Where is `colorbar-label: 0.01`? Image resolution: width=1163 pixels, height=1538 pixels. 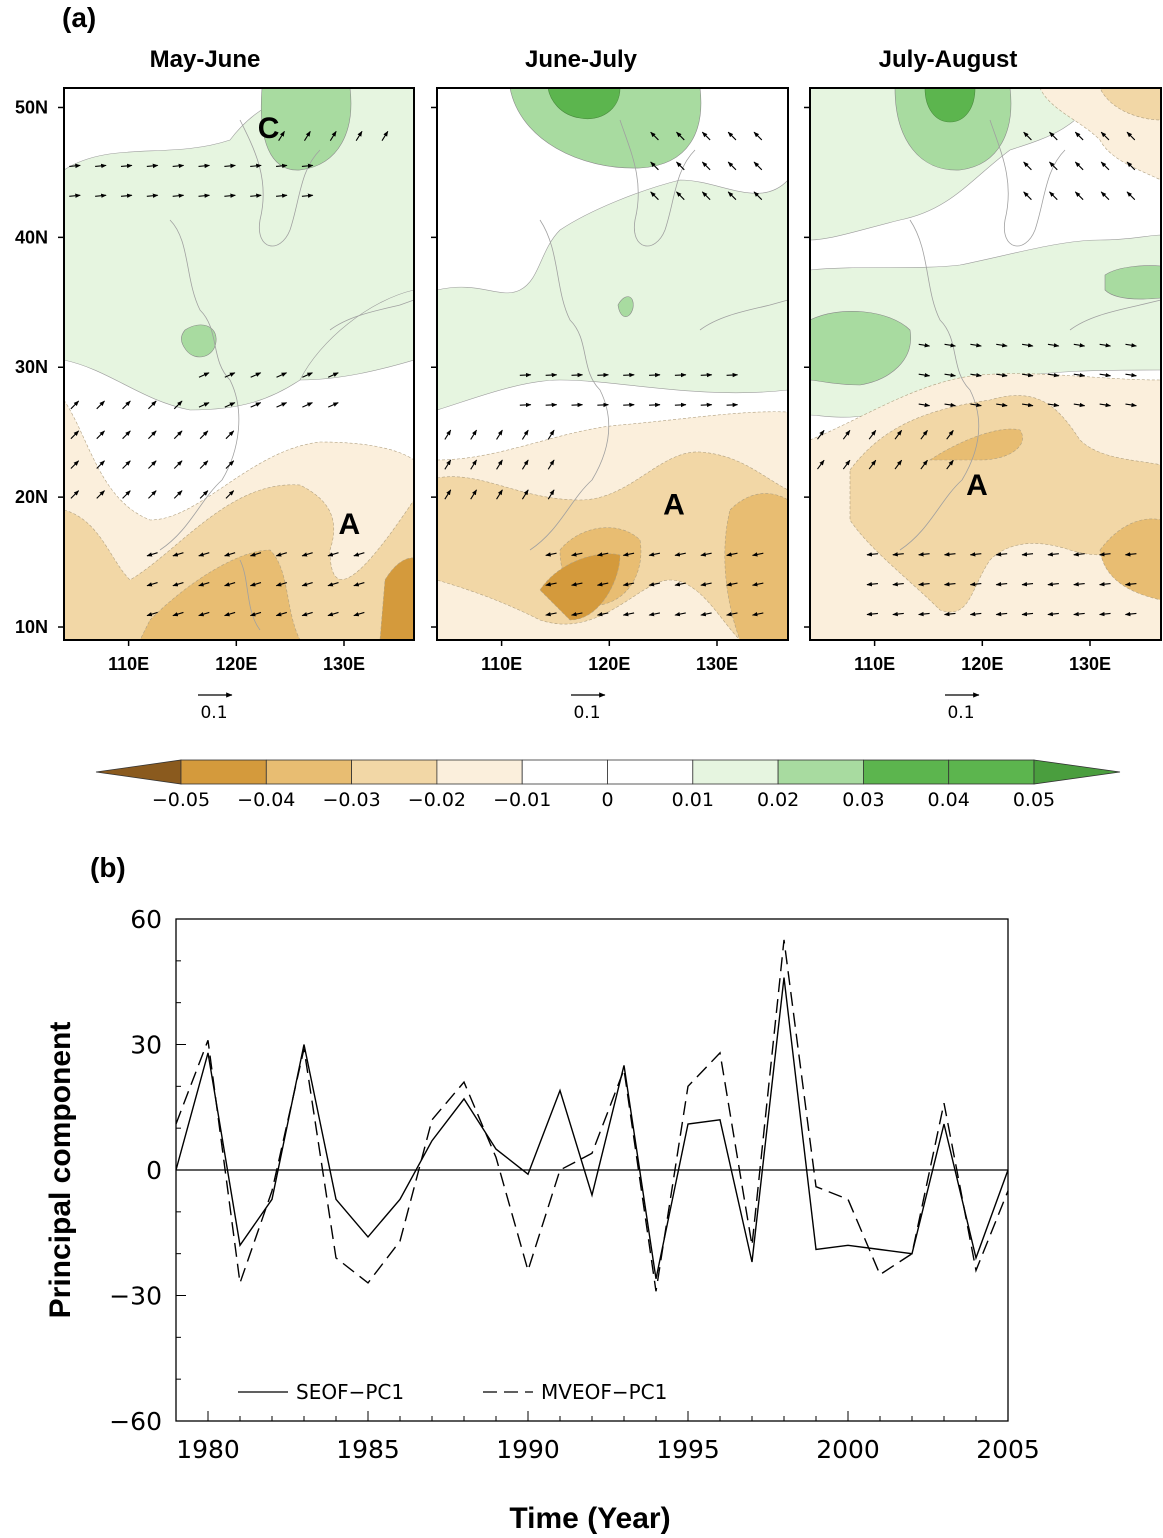
colorbar-label: 0.01 is located at coordinates (693, 800).